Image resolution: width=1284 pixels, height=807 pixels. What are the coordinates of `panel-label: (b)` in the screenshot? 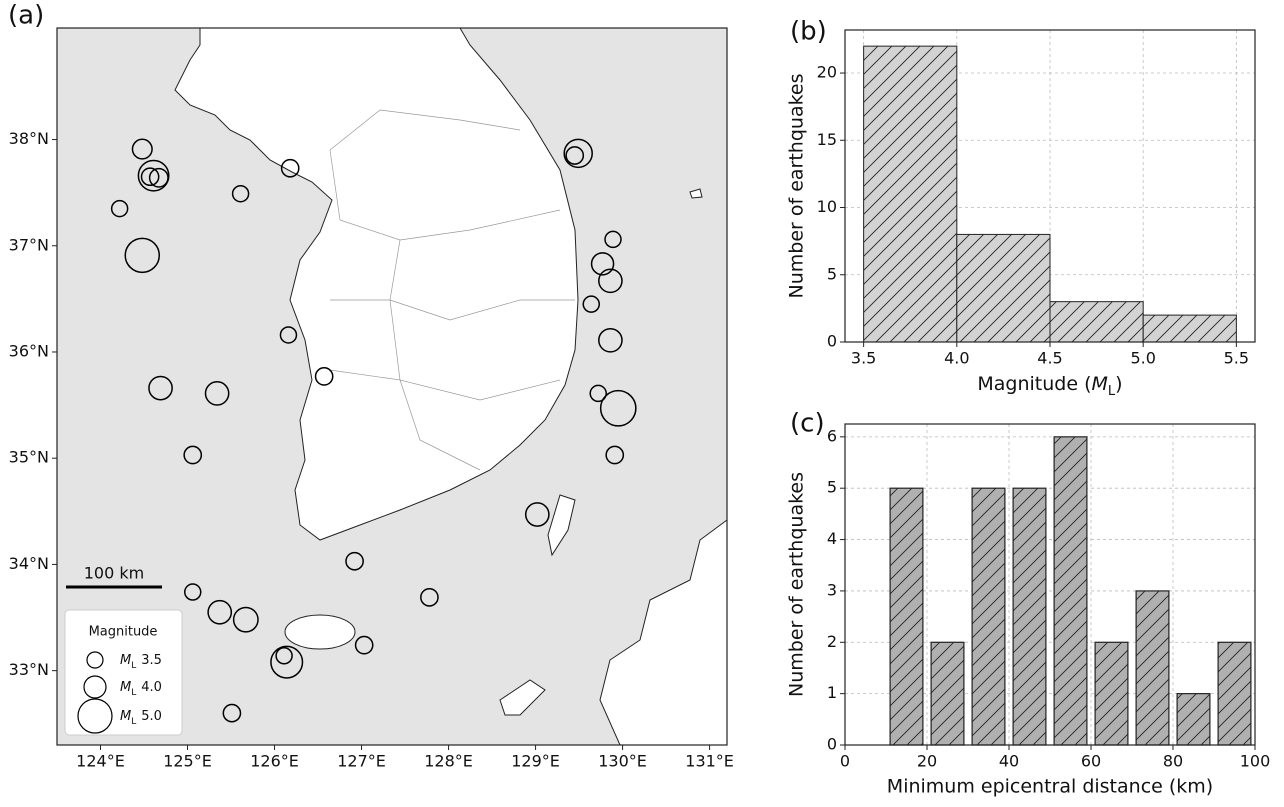 It's located at (808, 32).